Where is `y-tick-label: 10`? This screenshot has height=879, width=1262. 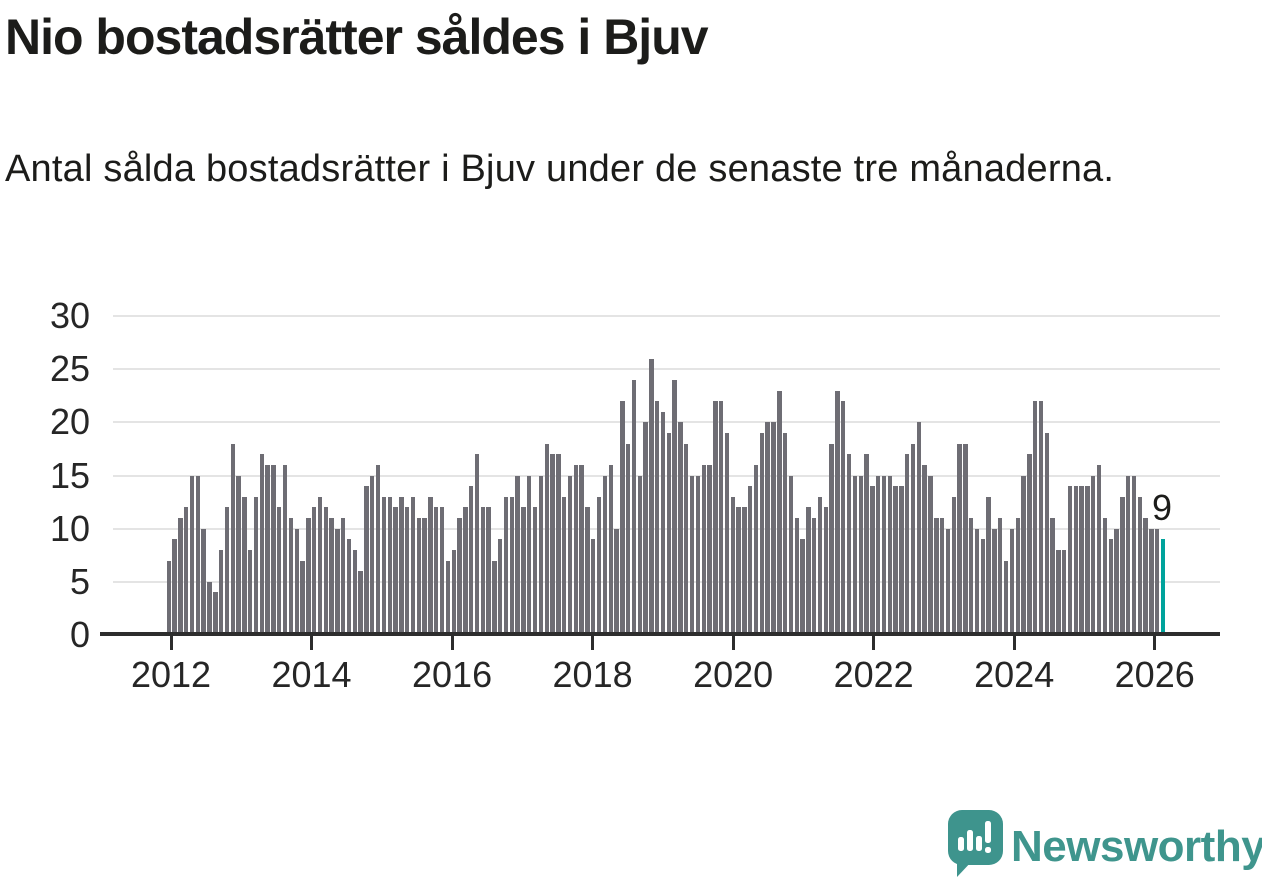 y-tick-label: 10 is located at coordinates (69, 528).